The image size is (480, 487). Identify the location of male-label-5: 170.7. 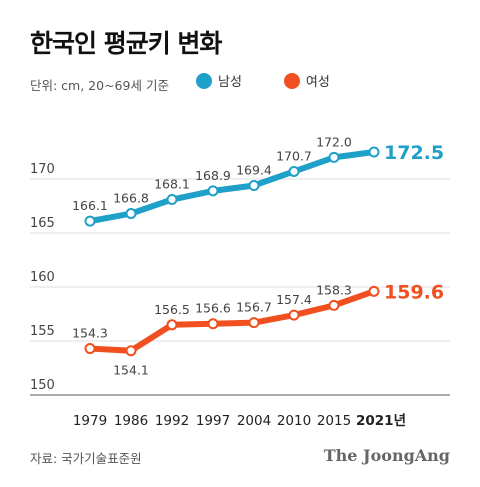
(294, 155).